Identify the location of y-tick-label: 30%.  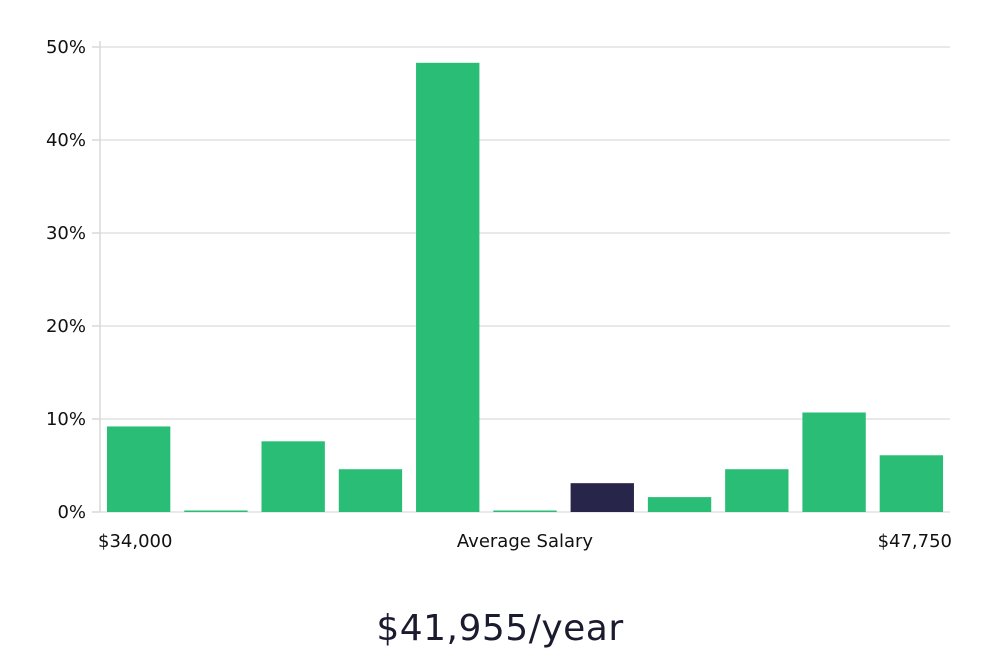
(66, 233).